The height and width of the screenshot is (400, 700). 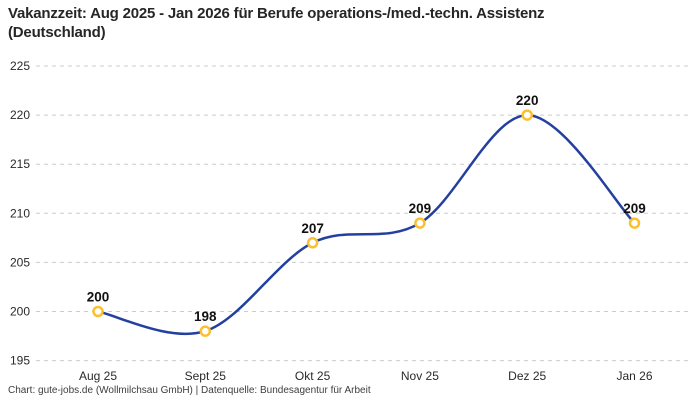 What do you see at coordinates (527, 376) in the screenshot?
I see `x-tick-label: Dez 25` at bounding box center [527, 376].